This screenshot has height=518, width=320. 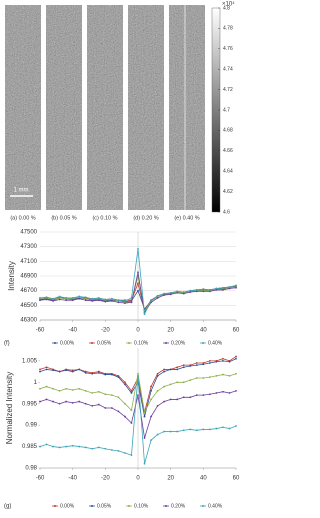 I want to click on colorbar-tick-label: 4.74, so click(x=228, y=70).